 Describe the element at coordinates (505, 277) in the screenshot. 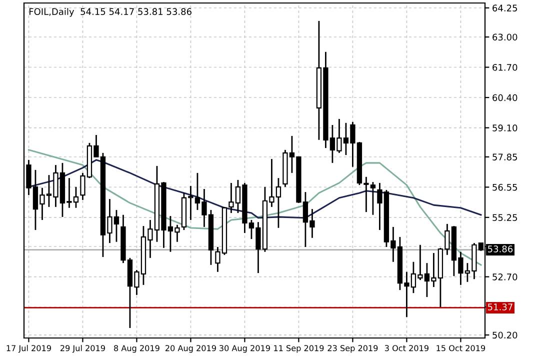

I see `y-tick-label: 52.70` at that location.